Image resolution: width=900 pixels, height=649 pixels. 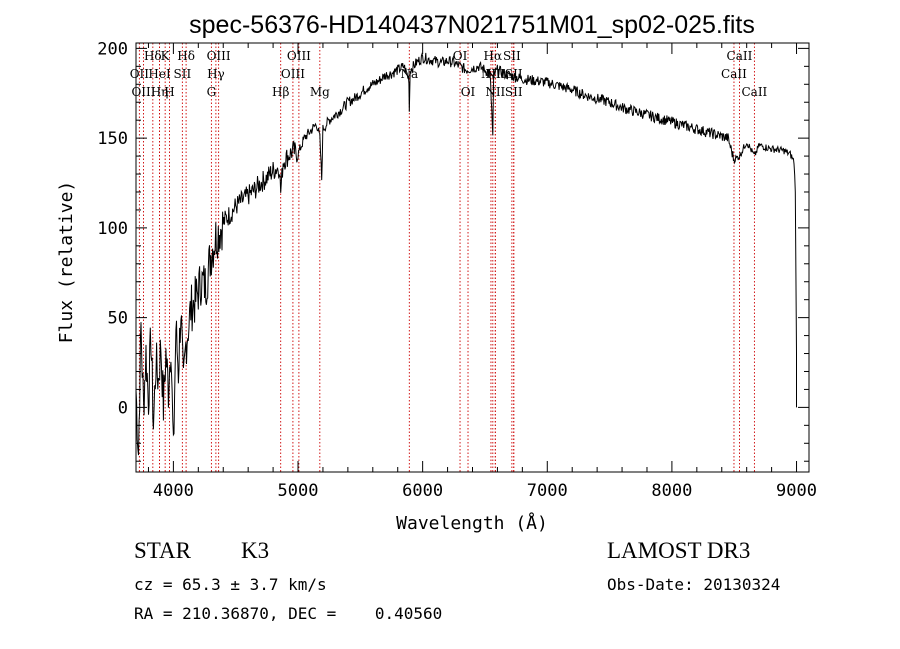 What do you see at coordinates (255, 550) in the screenshot?
I see `subclass: K3` at bounding box center [255, 550].